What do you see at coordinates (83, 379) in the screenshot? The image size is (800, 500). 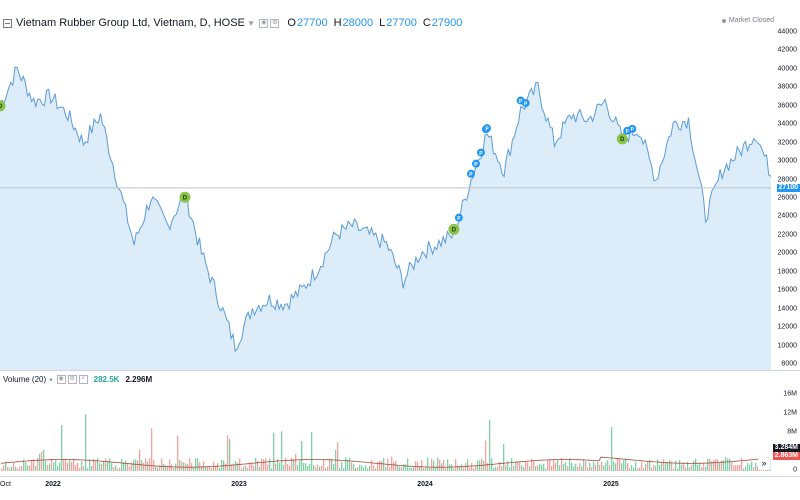 I see `close-icon: ×` at bounding box center [83, 379].